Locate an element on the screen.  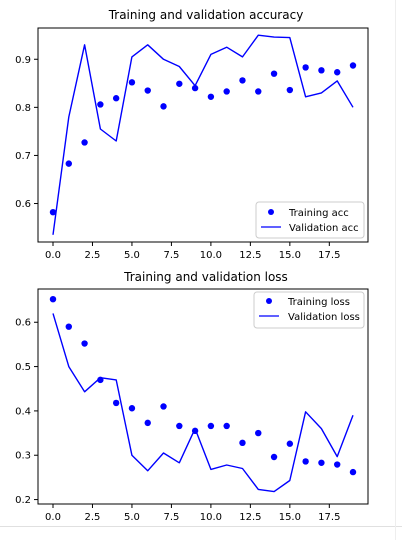
loss-ytick-label: 0.5 is located at coordinates (23, 367).